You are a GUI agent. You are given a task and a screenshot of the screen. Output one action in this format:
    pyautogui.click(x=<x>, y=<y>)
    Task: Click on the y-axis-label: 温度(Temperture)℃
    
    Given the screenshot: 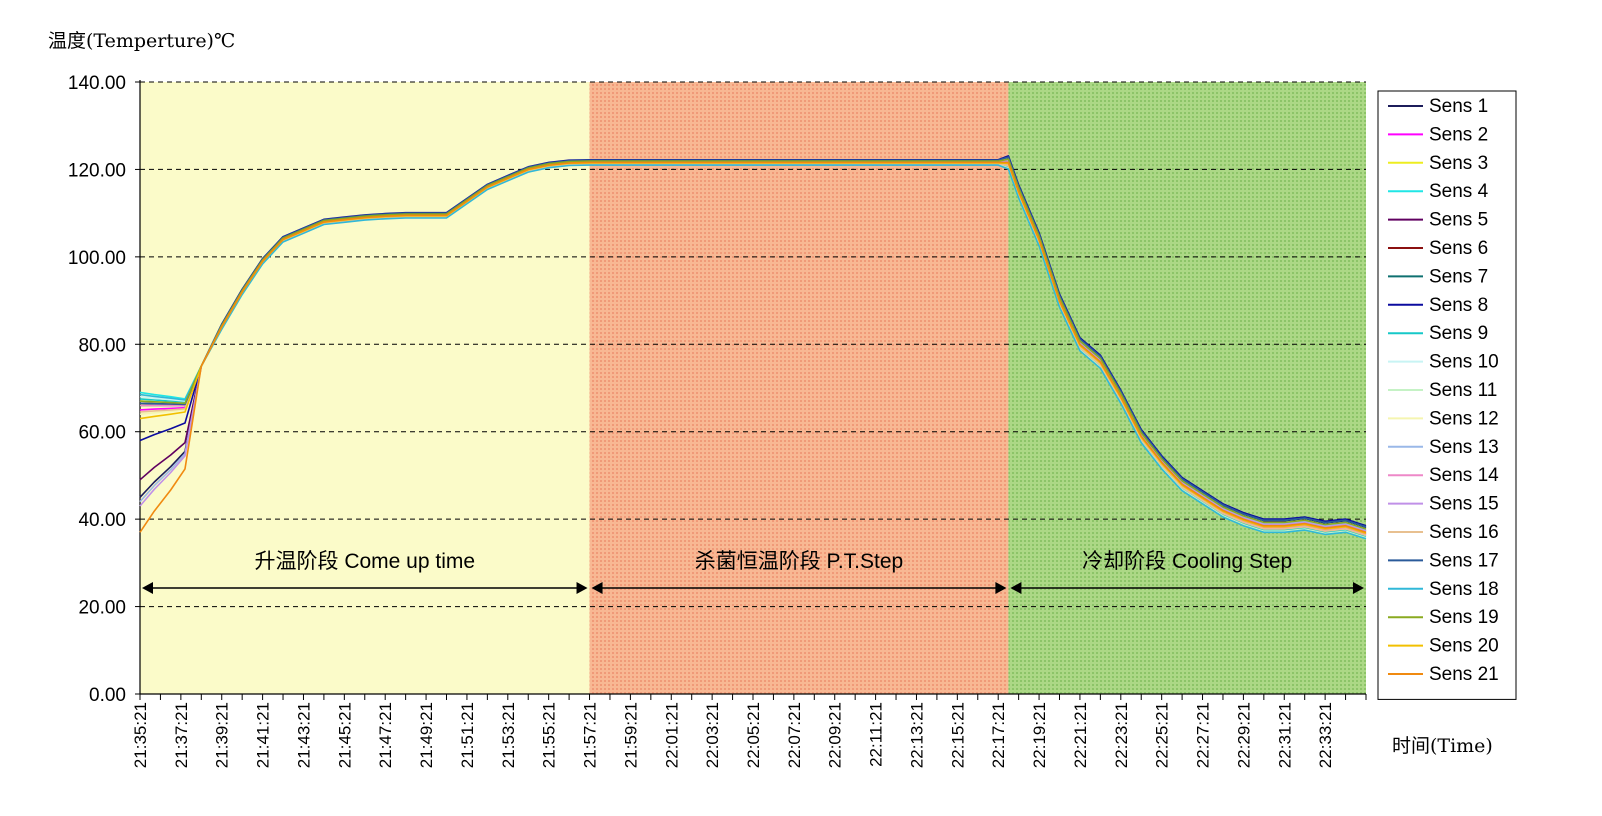 What is the action you would take?
    pyautogui.click(x=141, y=41)
    